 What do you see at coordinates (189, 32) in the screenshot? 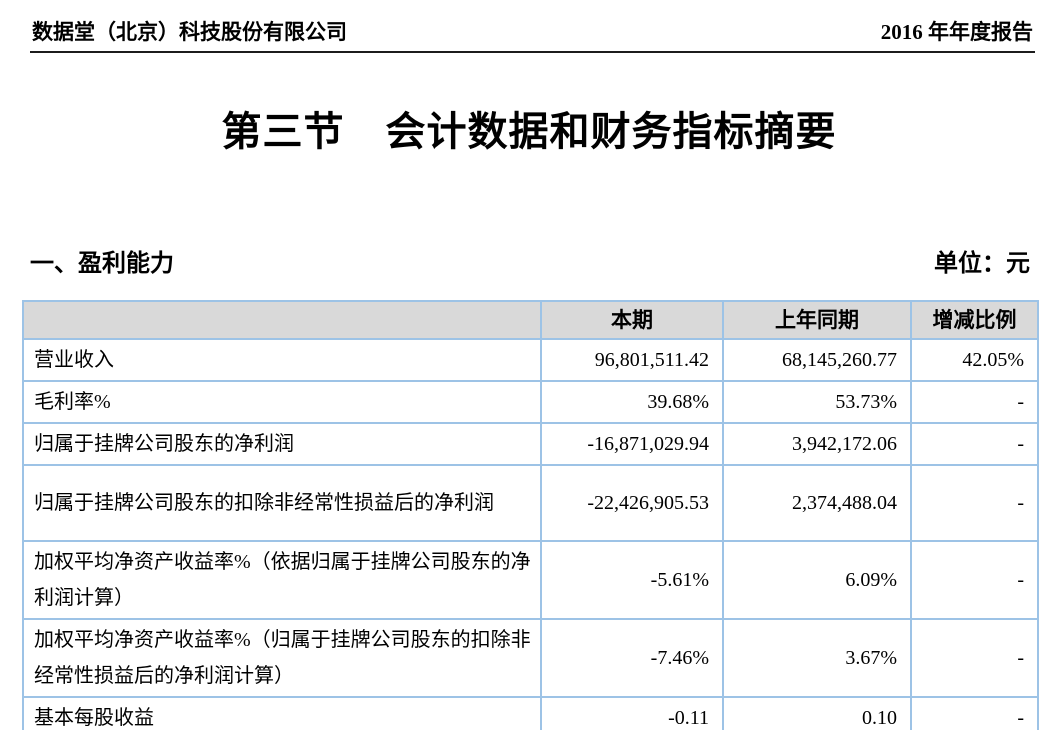
I see `company-name: 数据堂（北京）科技股份有限公司` at bounding box center [189, 32].